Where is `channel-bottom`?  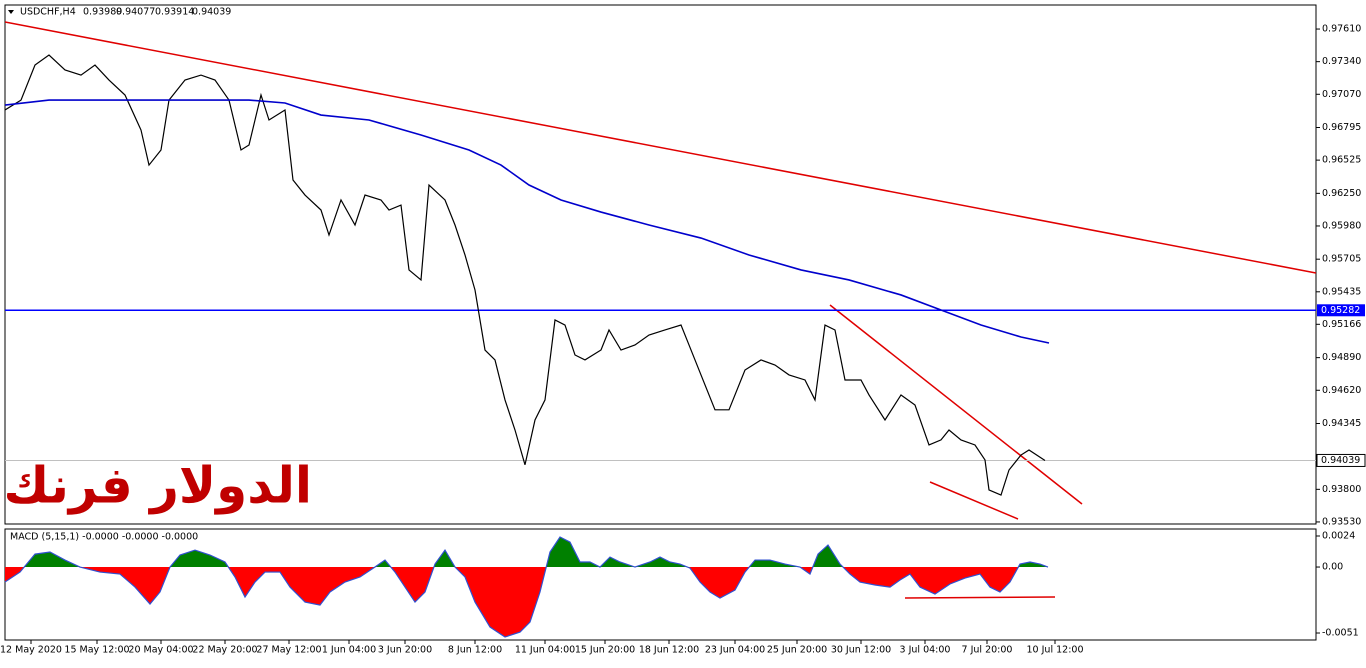
channel-bottom is located at coordinates (974, 500).